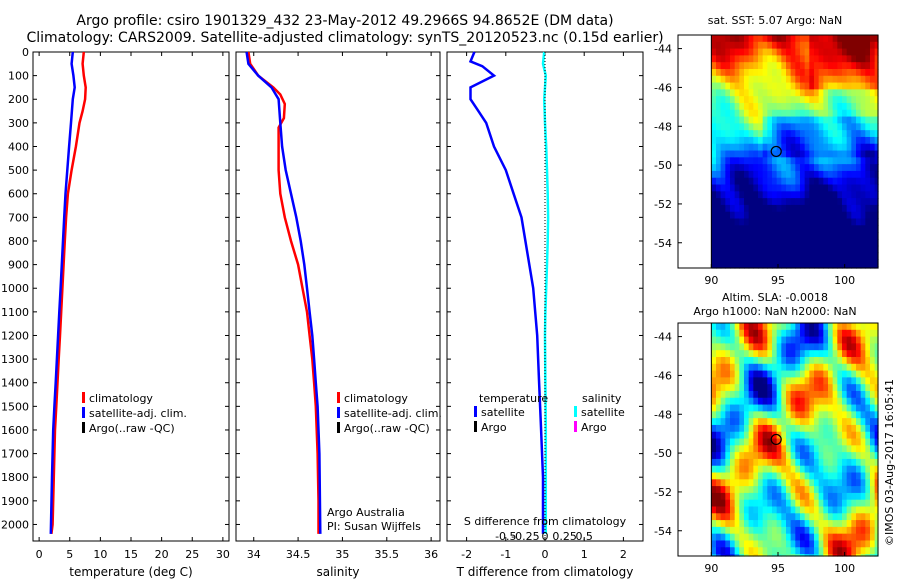  I want to click on legend-label: climatology, so click(376, 398).